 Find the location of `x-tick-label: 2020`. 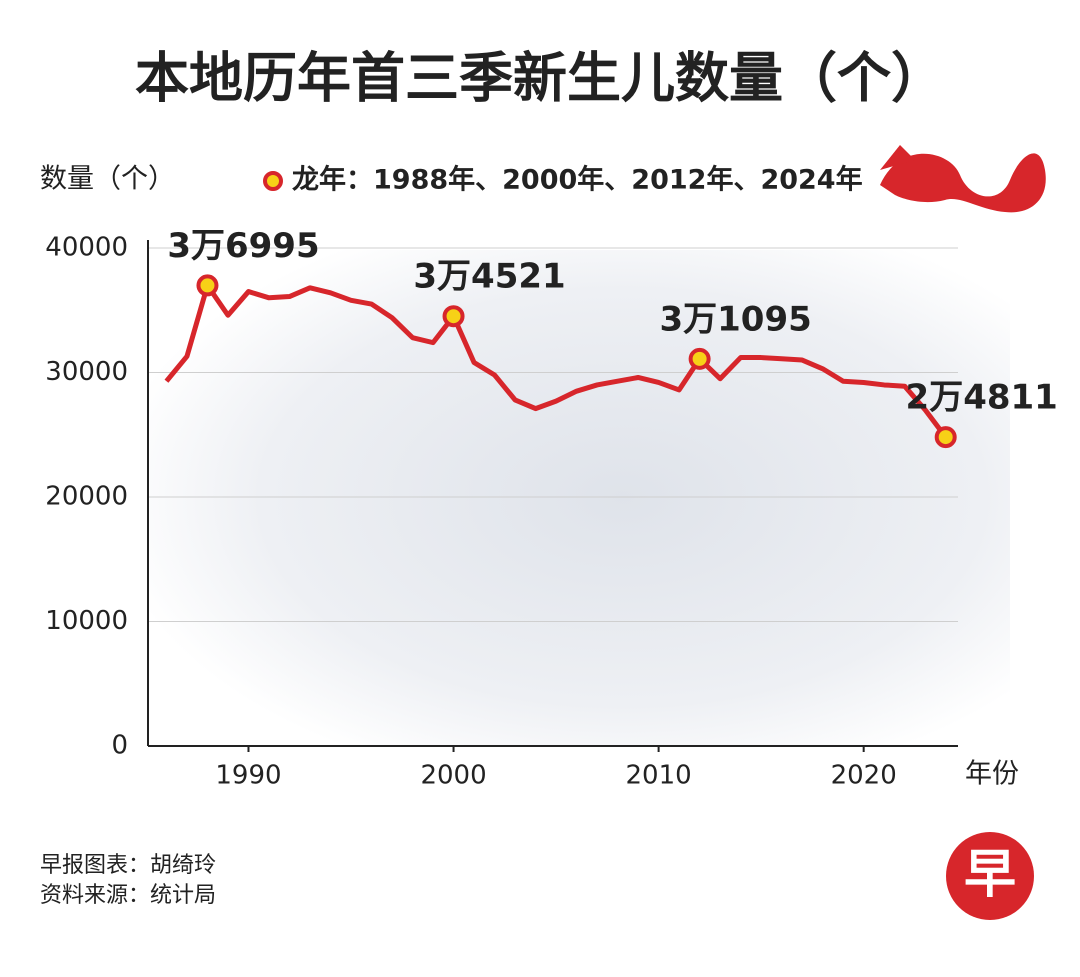

x-tick-label: 2020 is located at coordinates (864, 776).